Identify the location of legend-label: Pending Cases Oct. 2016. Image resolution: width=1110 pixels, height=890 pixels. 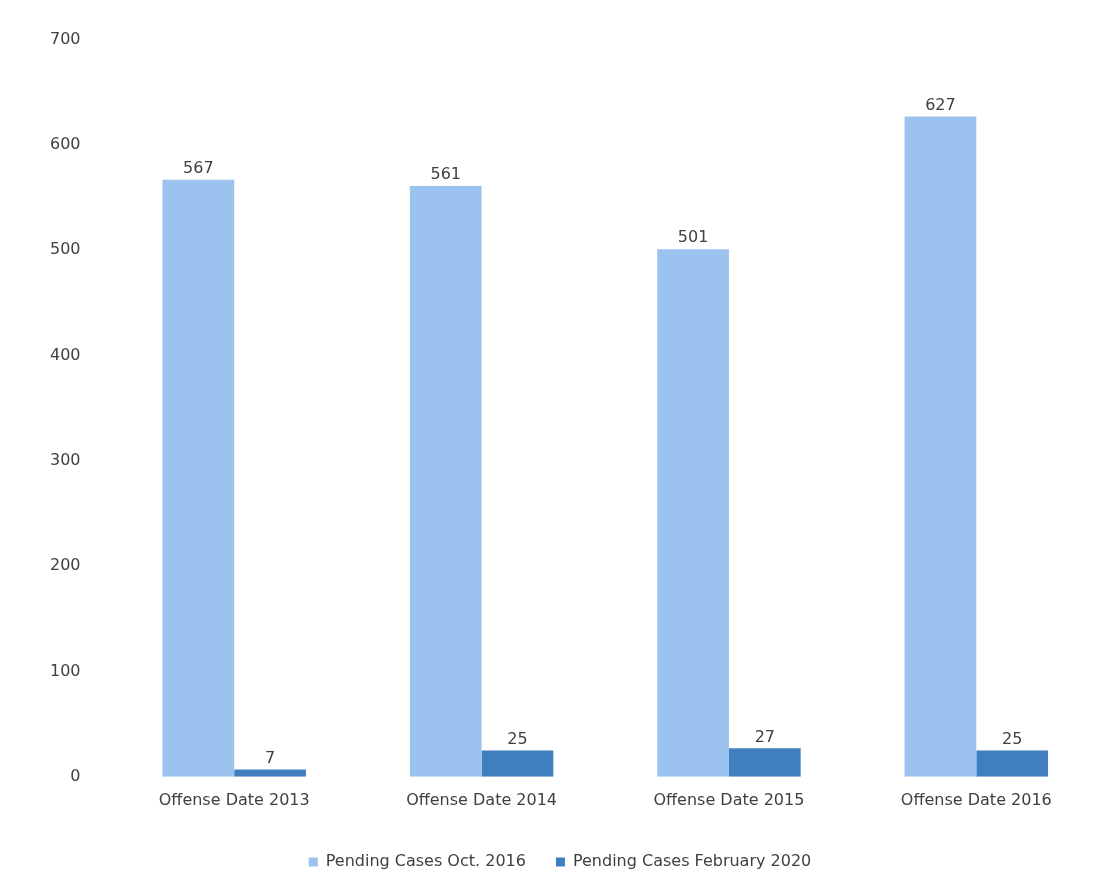
(425, 861).